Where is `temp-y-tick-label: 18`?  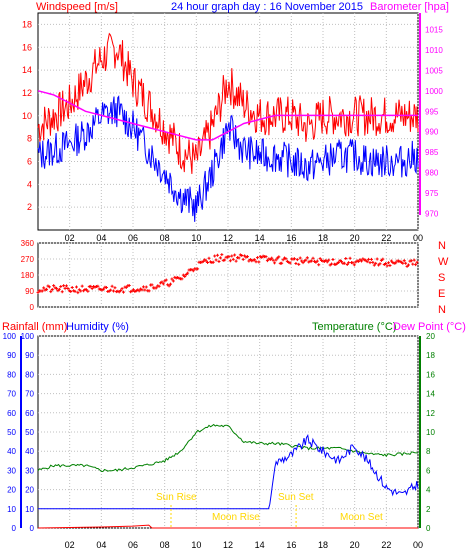
temp-y-tick-label: 18 is located at coordinates (430, 355).